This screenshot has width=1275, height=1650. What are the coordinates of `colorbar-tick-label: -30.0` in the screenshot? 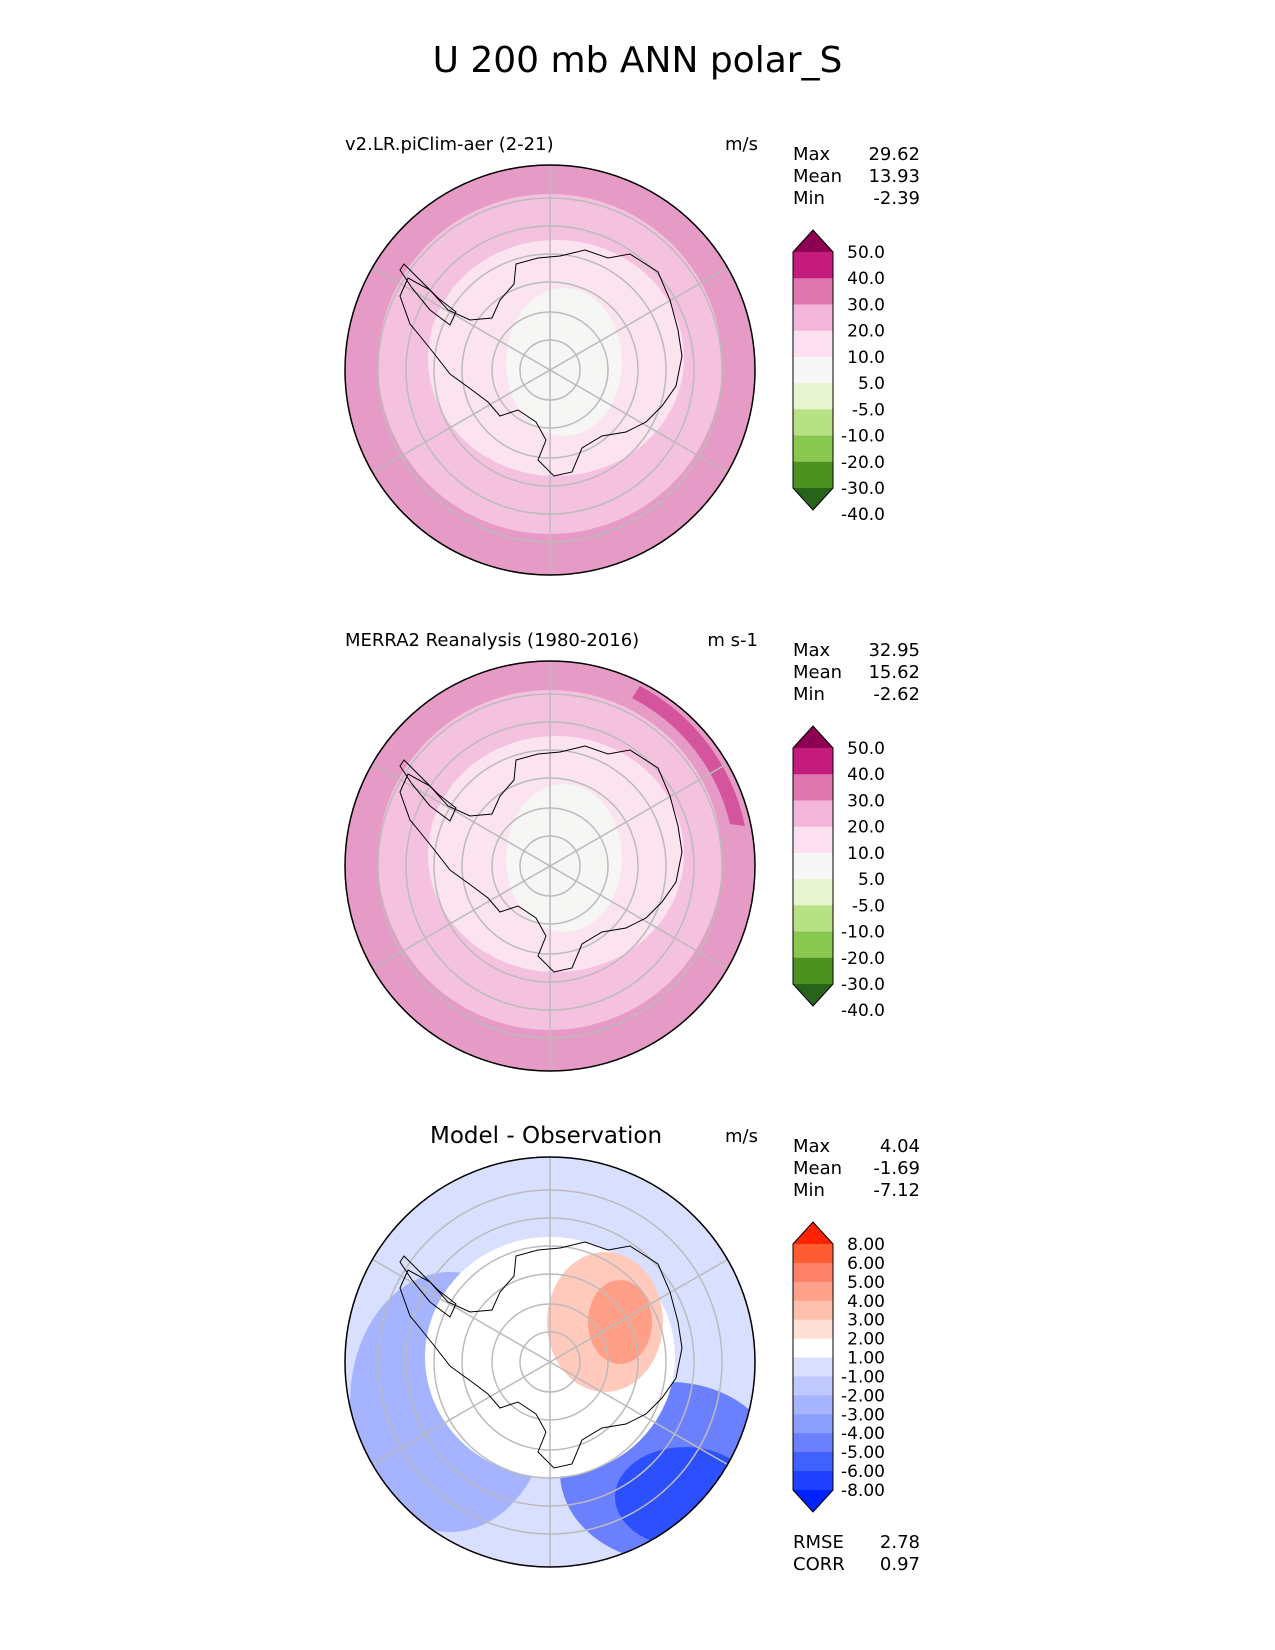 It's located at (863, 985).